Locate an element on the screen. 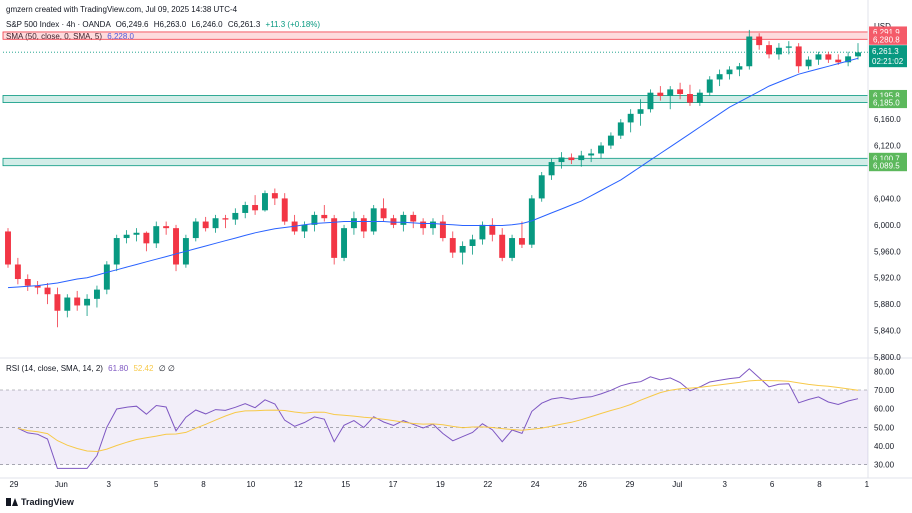 This screenshot has height=513, width=912. rsi-tick-label: 50.00 is located at coordinates (884, 427).